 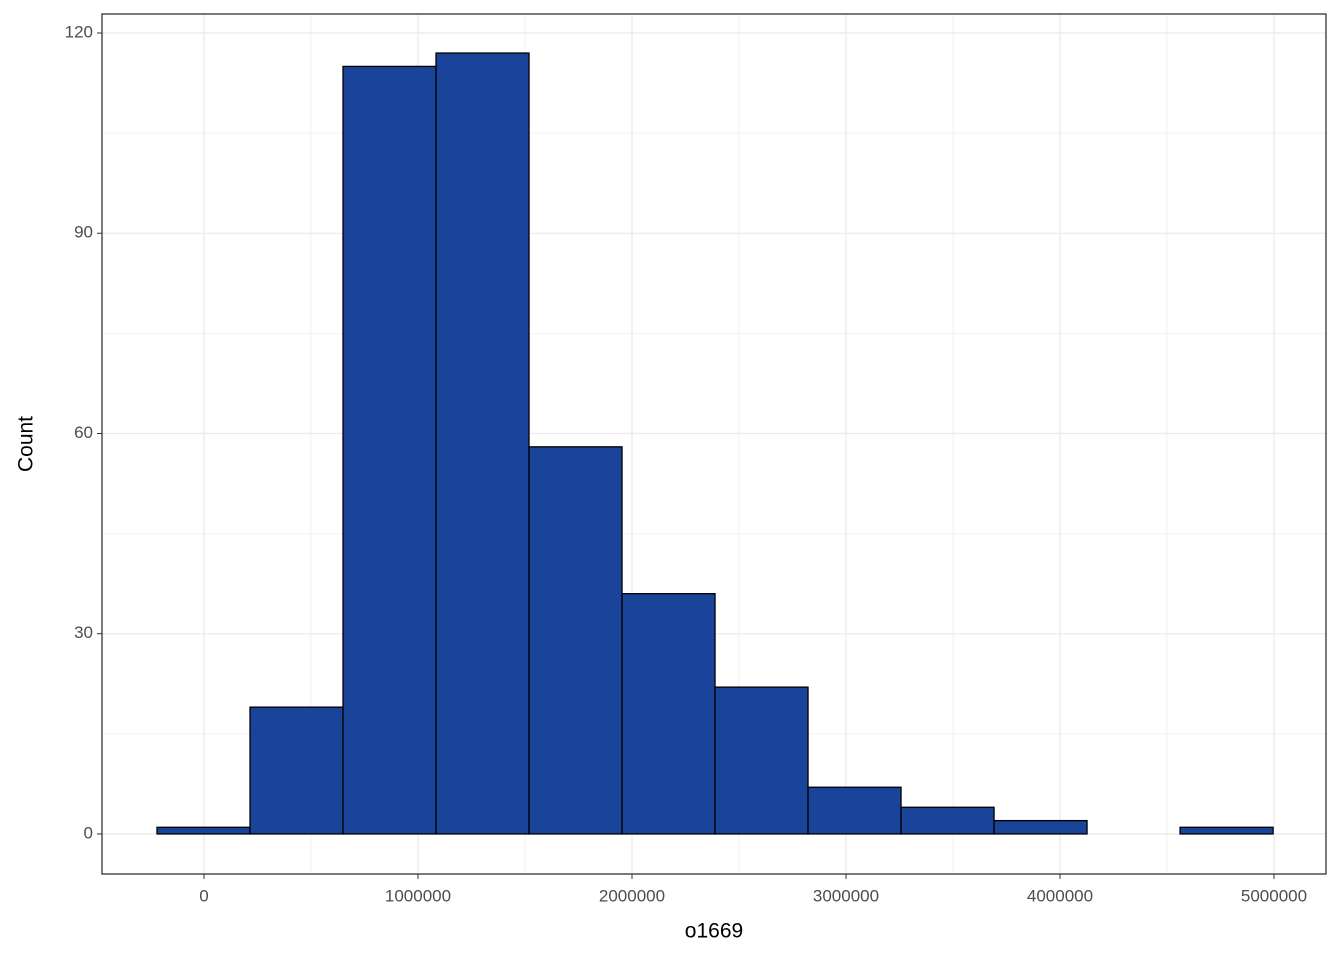 What do you see at coordinates (203, 895) in the screenshot?
I see `x-tick-label: 0` at bounding box center [203, 895].